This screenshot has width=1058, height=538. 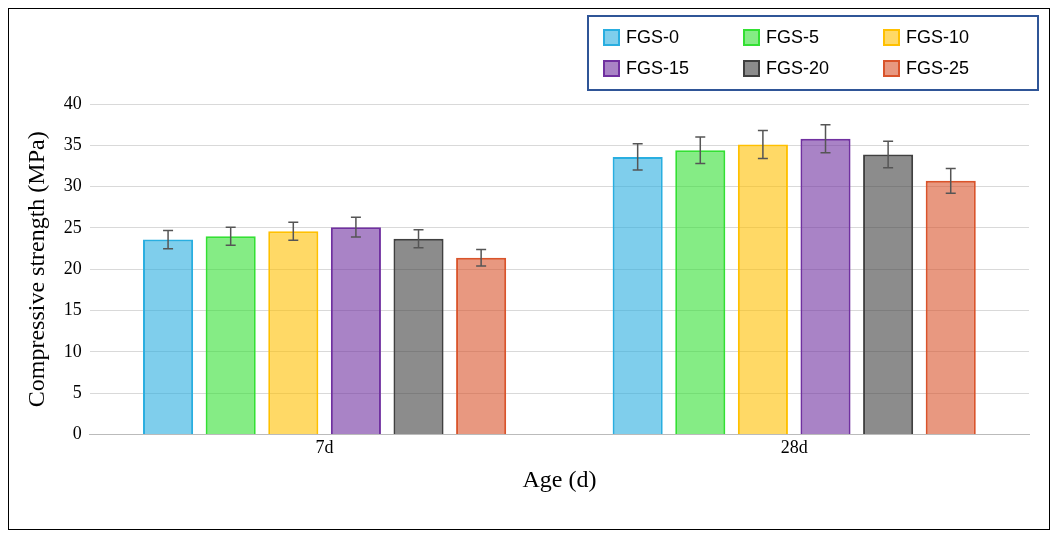 I want to click on y-tick-label: 25, so click(x=72, y=226).